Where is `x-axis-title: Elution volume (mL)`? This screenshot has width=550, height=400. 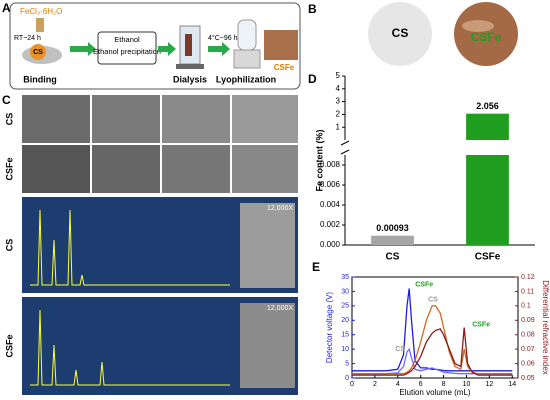
x-axis-title: Elution volume (mL) is located at coordinates (434, 392).